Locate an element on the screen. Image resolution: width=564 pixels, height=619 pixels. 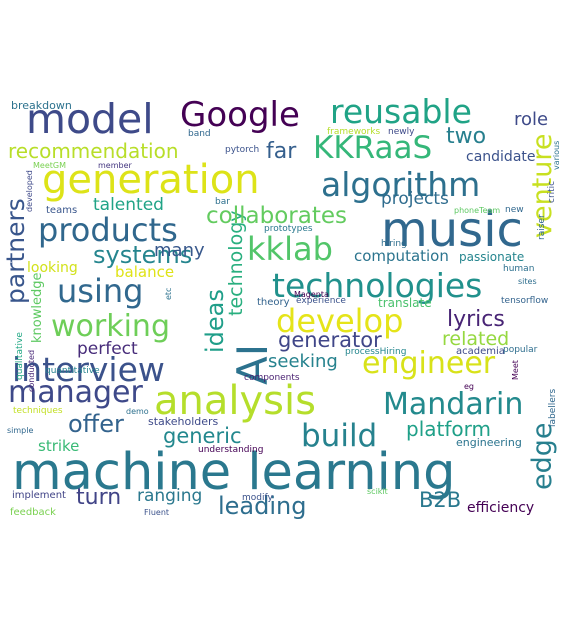
word-quantitative: quantitative is located at coordinates (72, 371).